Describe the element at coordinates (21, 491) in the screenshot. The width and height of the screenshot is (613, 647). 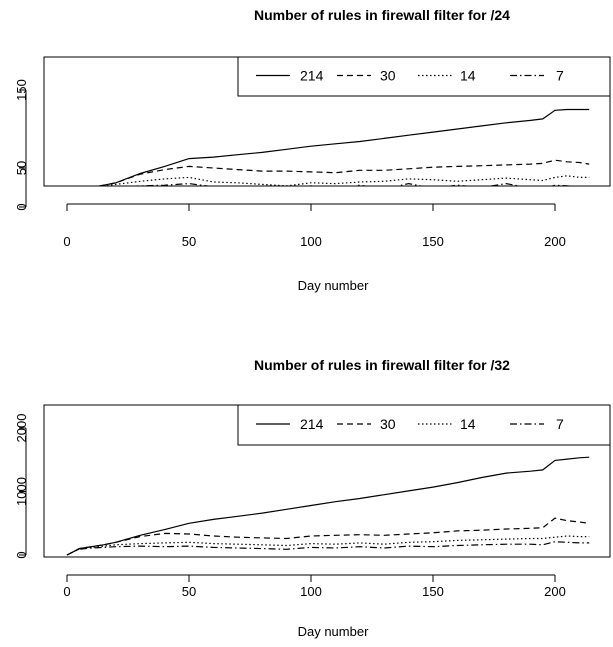
I see `y-tick-label: 1000` at that location.